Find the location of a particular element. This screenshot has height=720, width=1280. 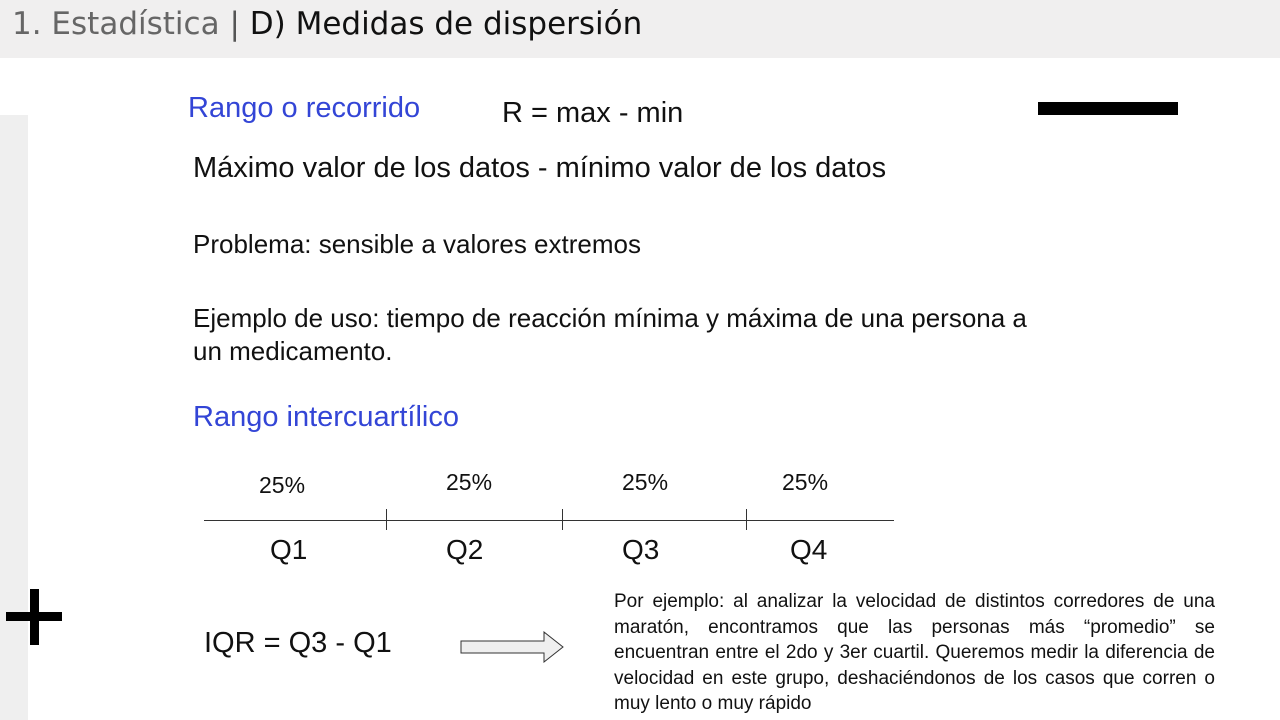

percentage-label-3: 25% is located at coordinates (645, 482).